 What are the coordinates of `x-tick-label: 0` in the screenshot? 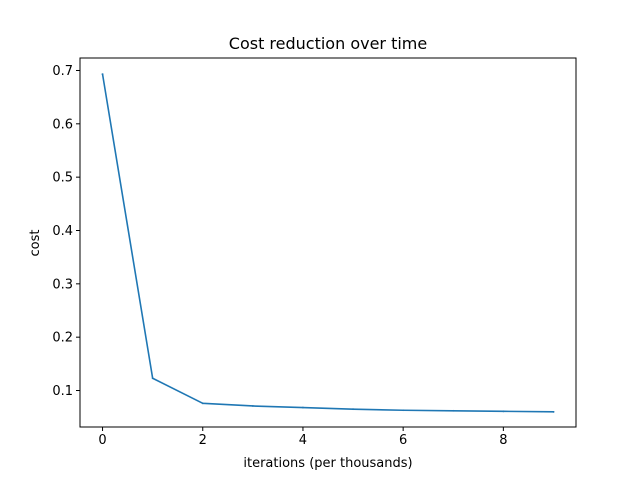 It's located at (102, 440).